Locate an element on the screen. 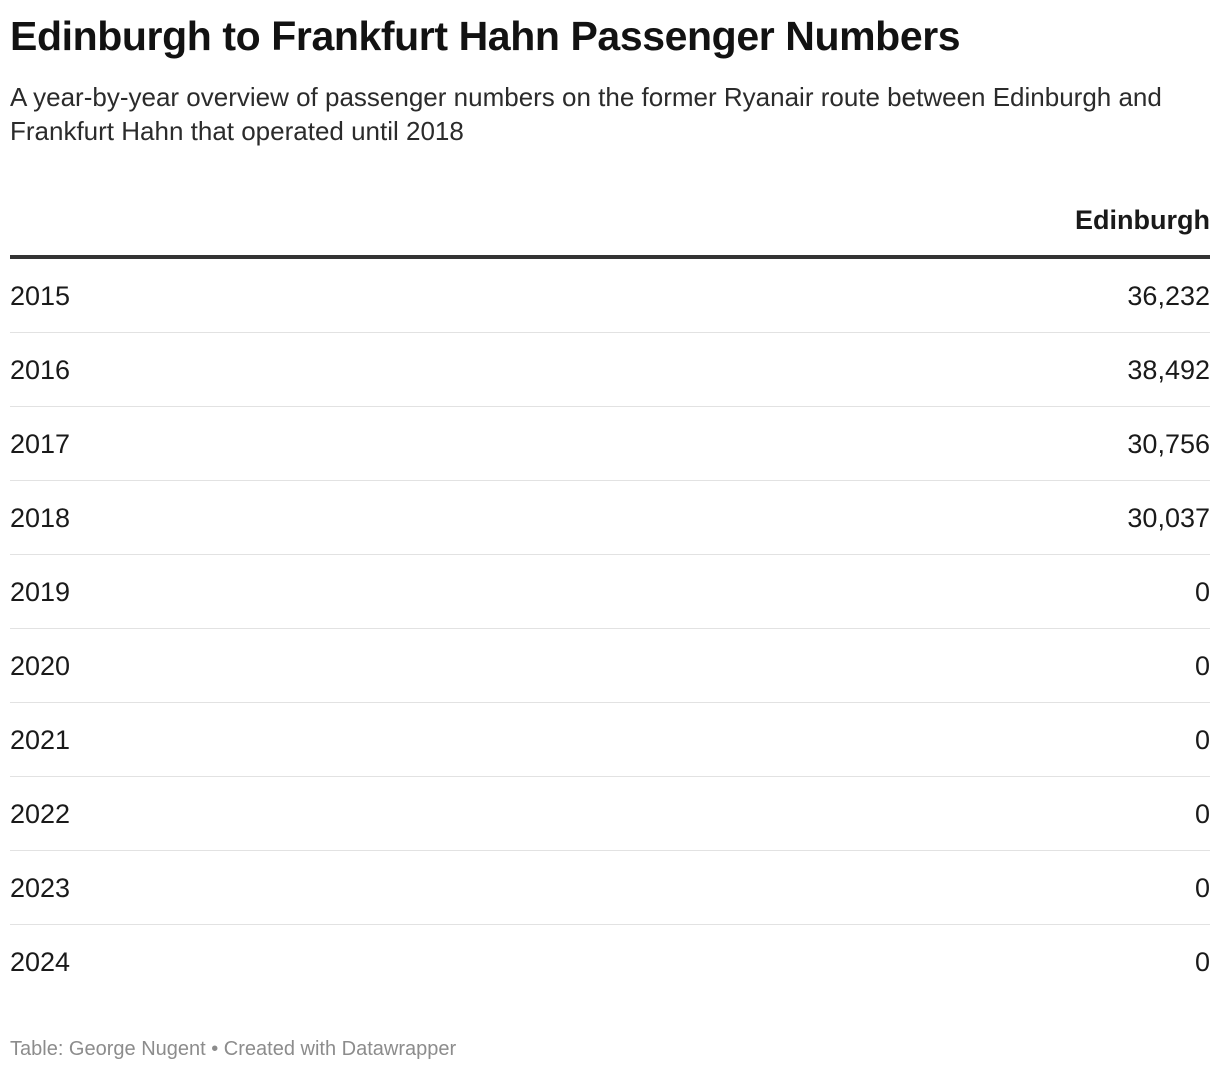 This screenshot has width=1220, height=1074. column-header-edinburgh: Edinburgh is located at coordinates (1142, 220).